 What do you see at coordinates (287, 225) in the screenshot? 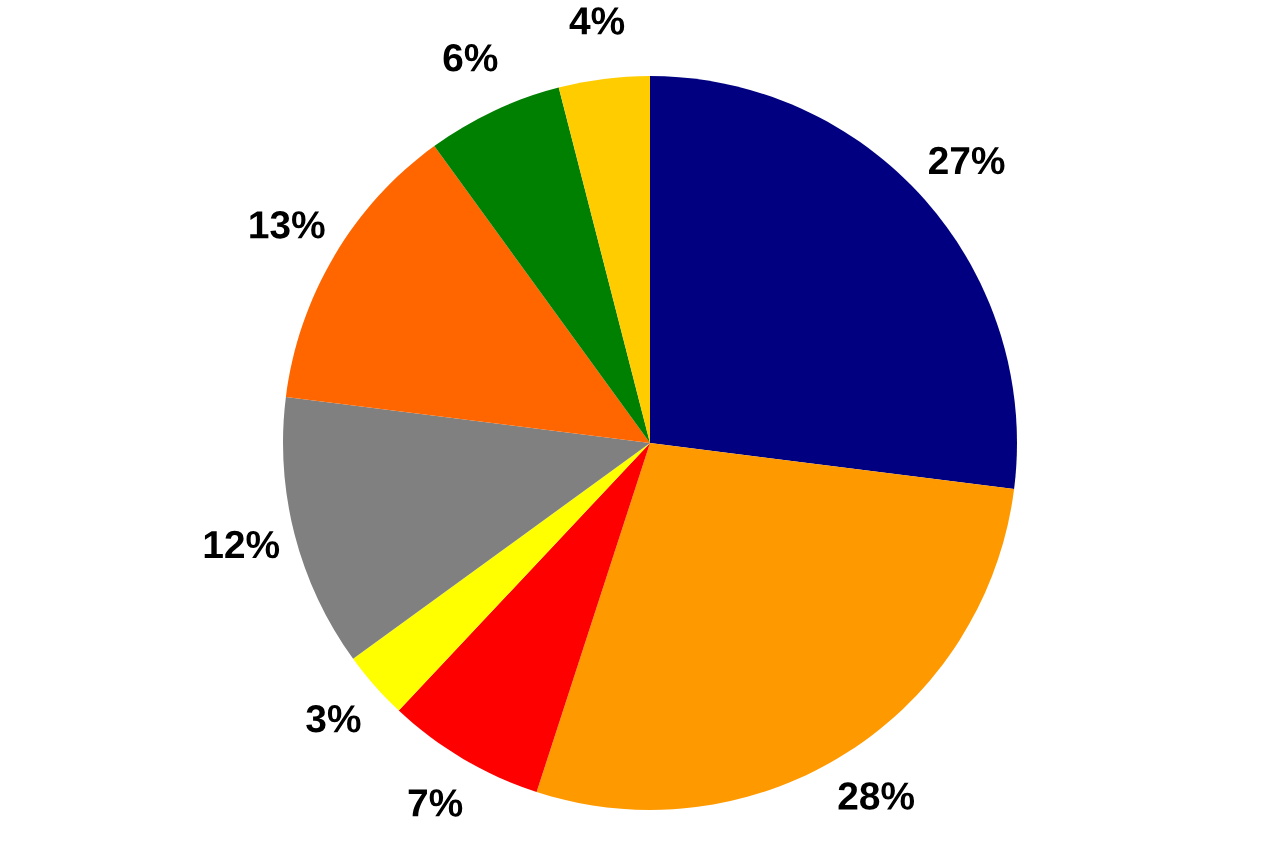
I see `data-label: 13%` at bounding box center [287, 225].